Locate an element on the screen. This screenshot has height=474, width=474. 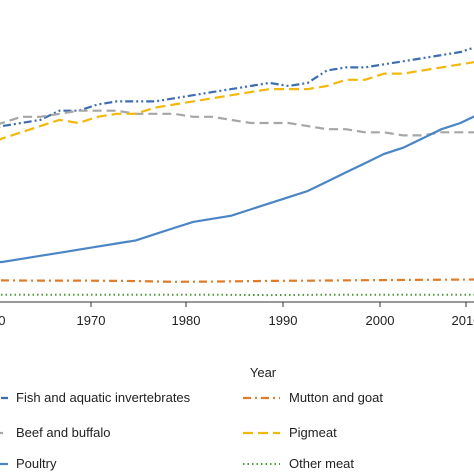
x-tick-label: 1970 is located at coordinates (91, 320).